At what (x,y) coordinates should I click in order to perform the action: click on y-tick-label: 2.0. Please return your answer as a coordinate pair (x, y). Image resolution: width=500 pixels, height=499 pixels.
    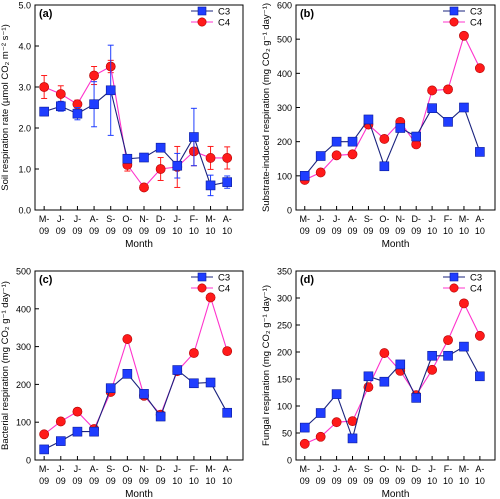
    Looking at the image, I should click on (24, 129).